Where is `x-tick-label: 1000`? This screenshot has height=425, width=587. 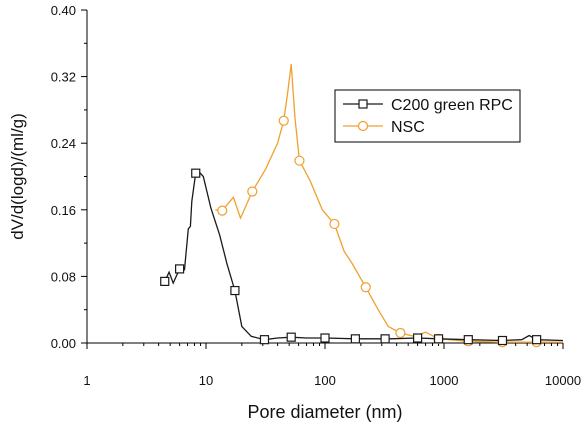 x-tick-label: 1000 is located at coordinates (444, 380).